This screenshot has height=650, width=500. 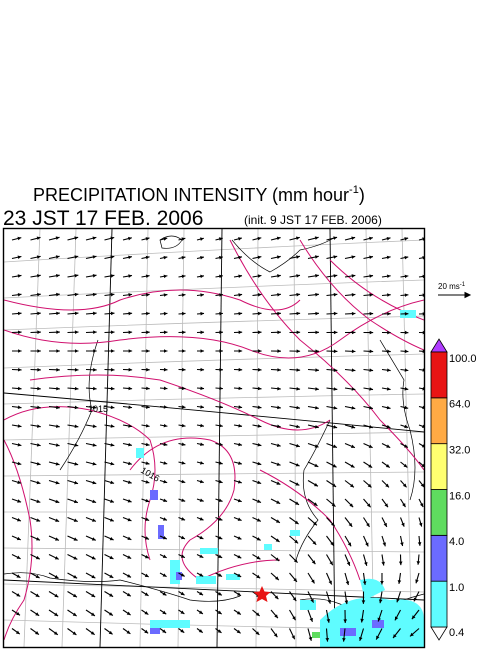 What do you see at coordinates (199, 194) in the screenshot?
I see `title: PRECIPITATION INTENSITY (mm hour-1)` at bounding box center [199, 194].